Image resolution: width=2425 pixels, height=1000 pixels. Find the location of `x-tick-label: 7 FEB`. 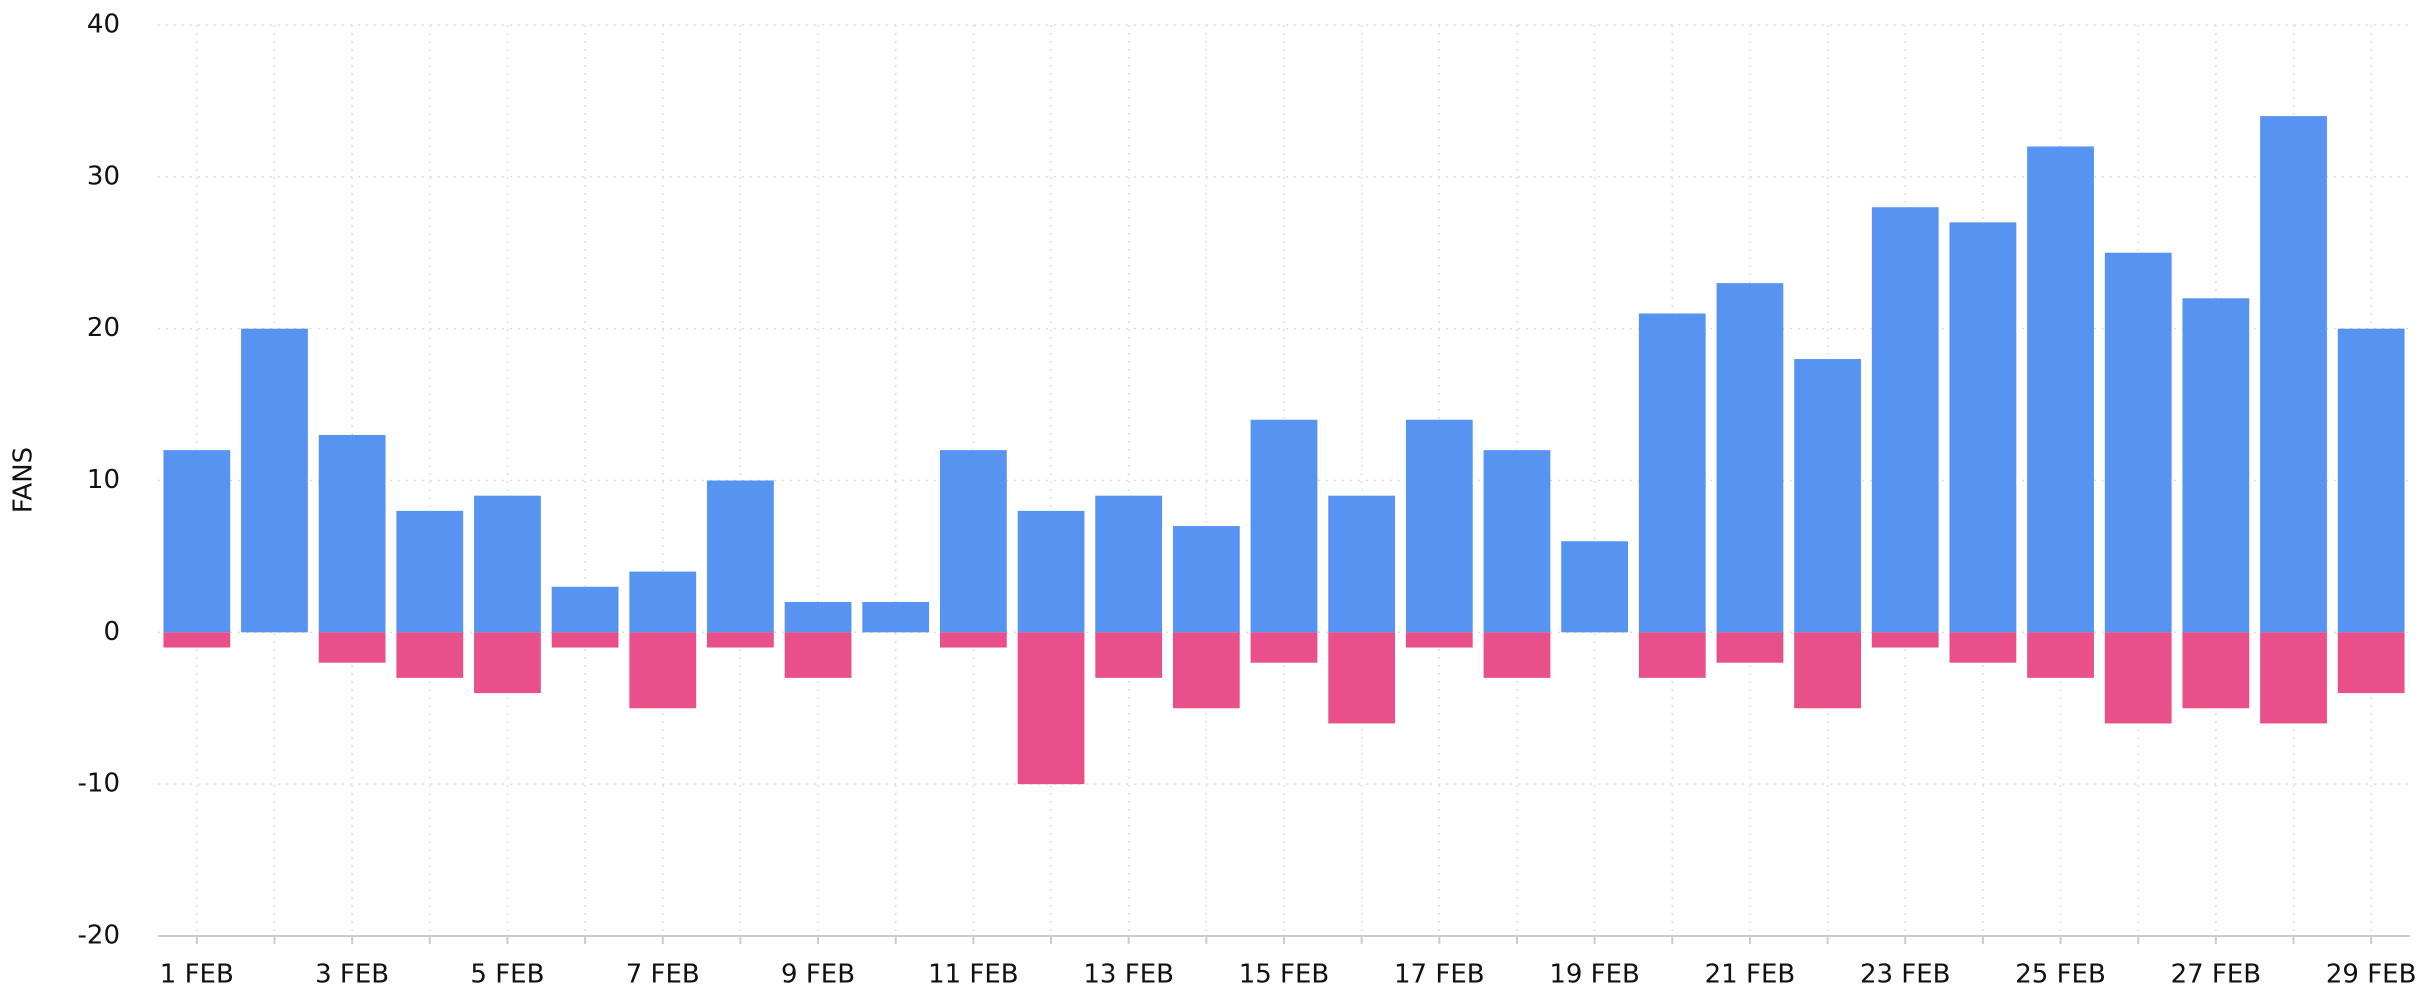

x-tick-label: 7 FEB is located at coordinates (663, 975).